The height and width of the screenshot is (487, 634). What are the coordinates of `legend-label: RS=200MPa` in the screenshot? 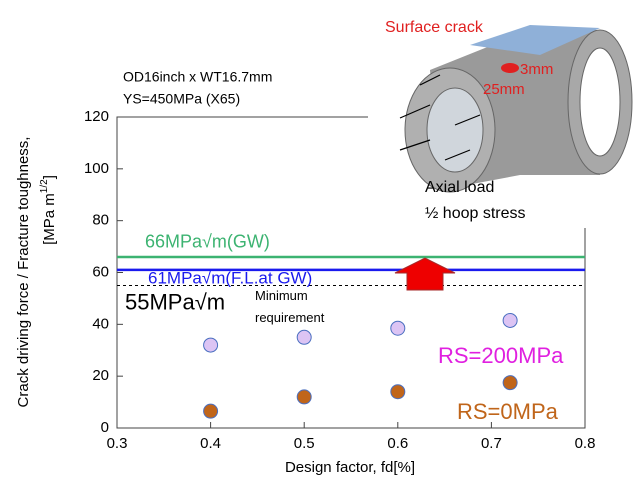 It's located at (501, 355).